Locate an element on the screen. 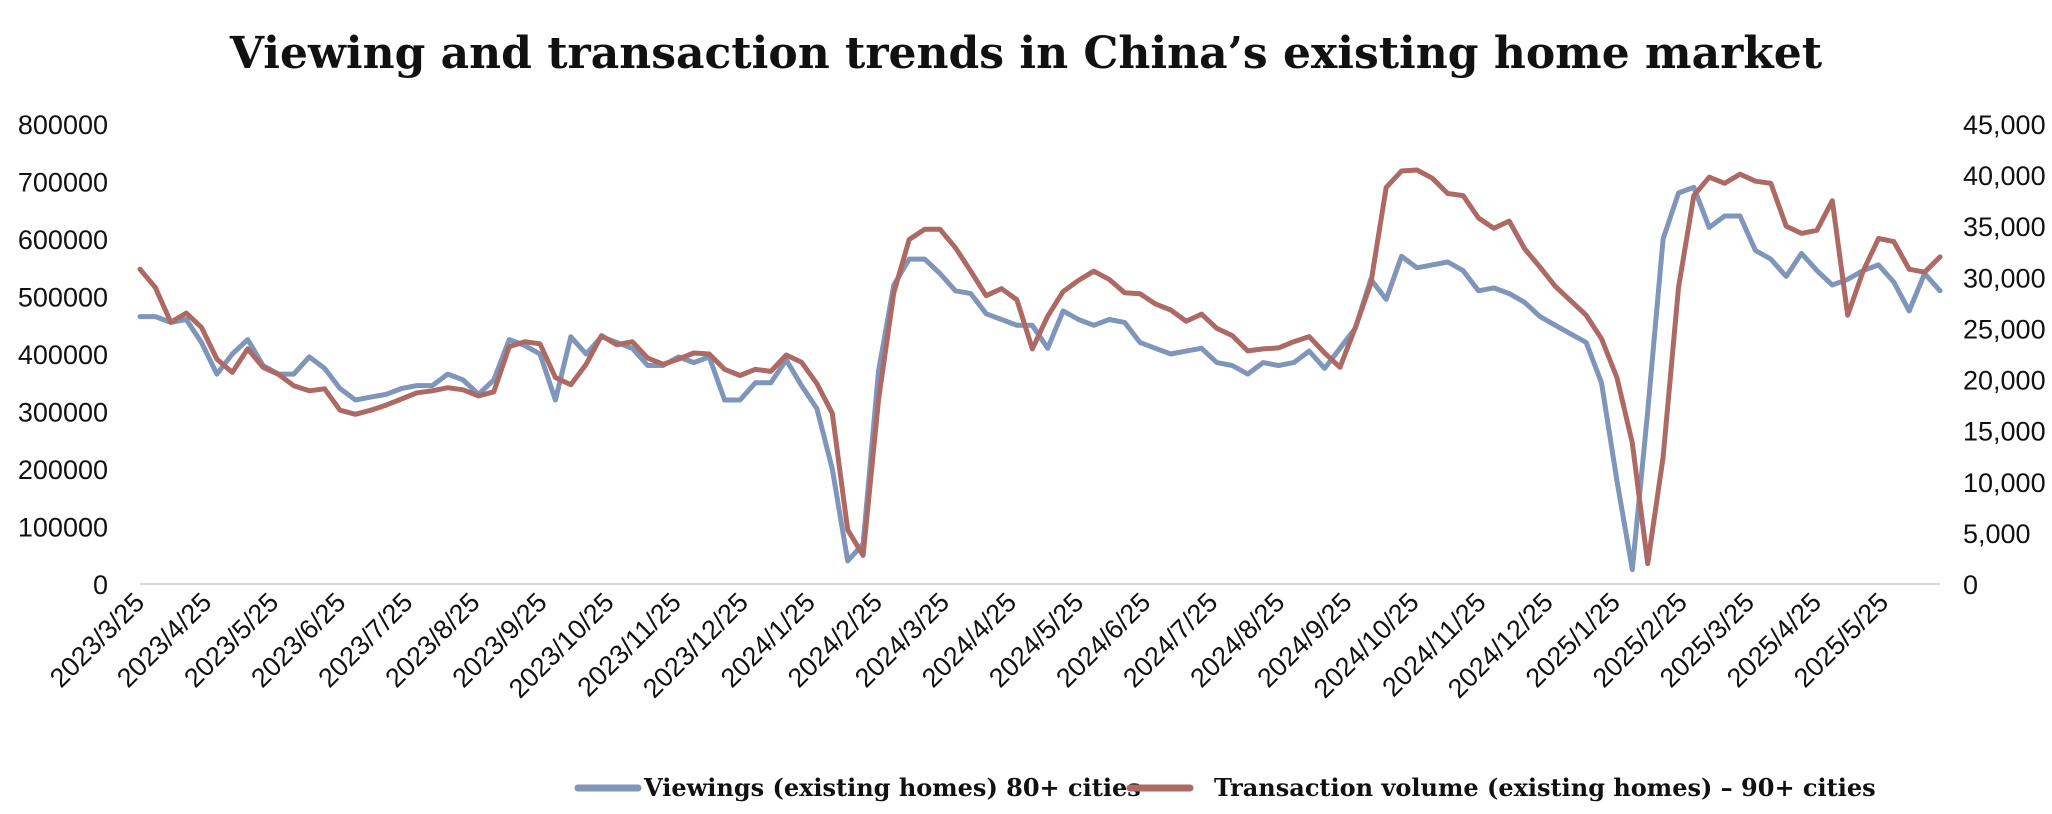  y-right-tick-label: 40,000 is located at coordinates (2004, 176).